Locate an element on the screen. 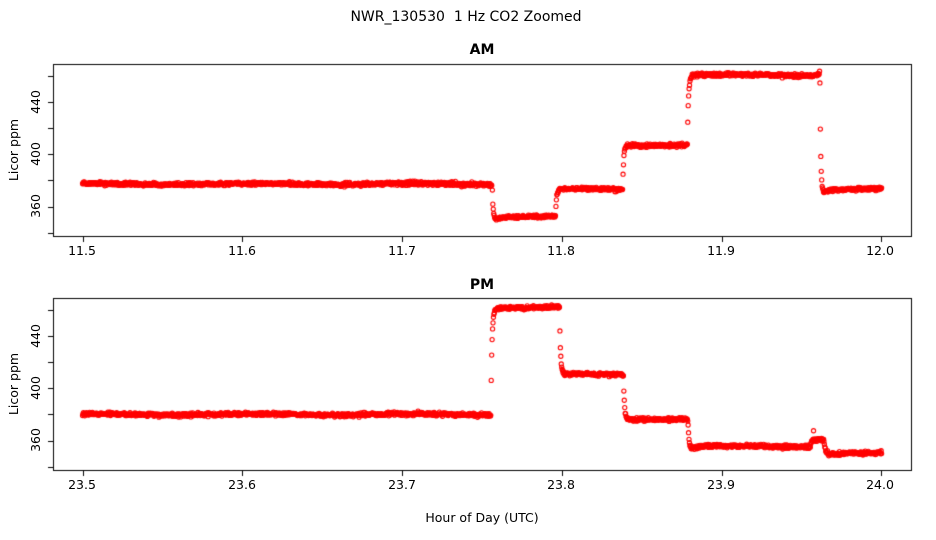 Image resolution: width=936 pixels, height=540 pixels. x-tick-label: 11.6 is located at coordinates (242, 250).